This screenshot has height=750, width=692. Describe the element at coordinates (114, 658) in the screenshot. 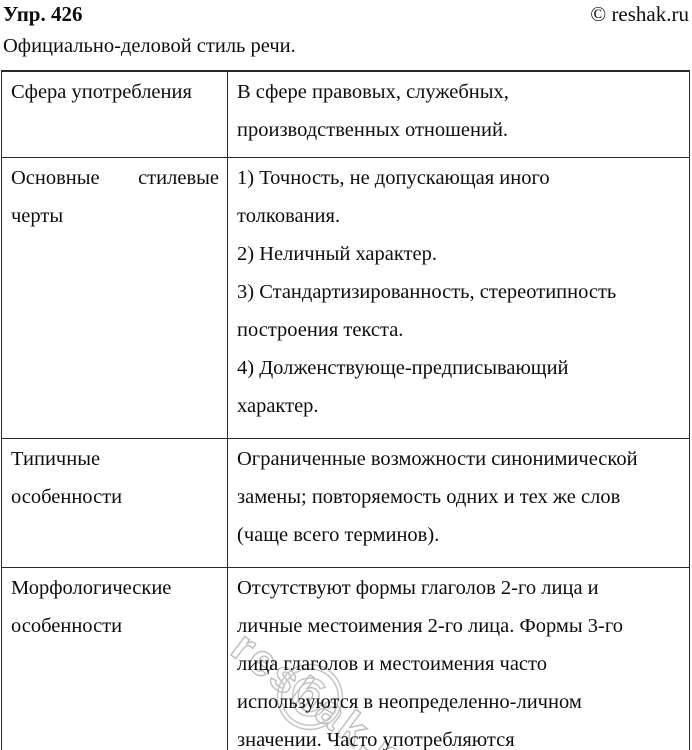

I see `row-label-cell: Морфологические особенности` at that location.